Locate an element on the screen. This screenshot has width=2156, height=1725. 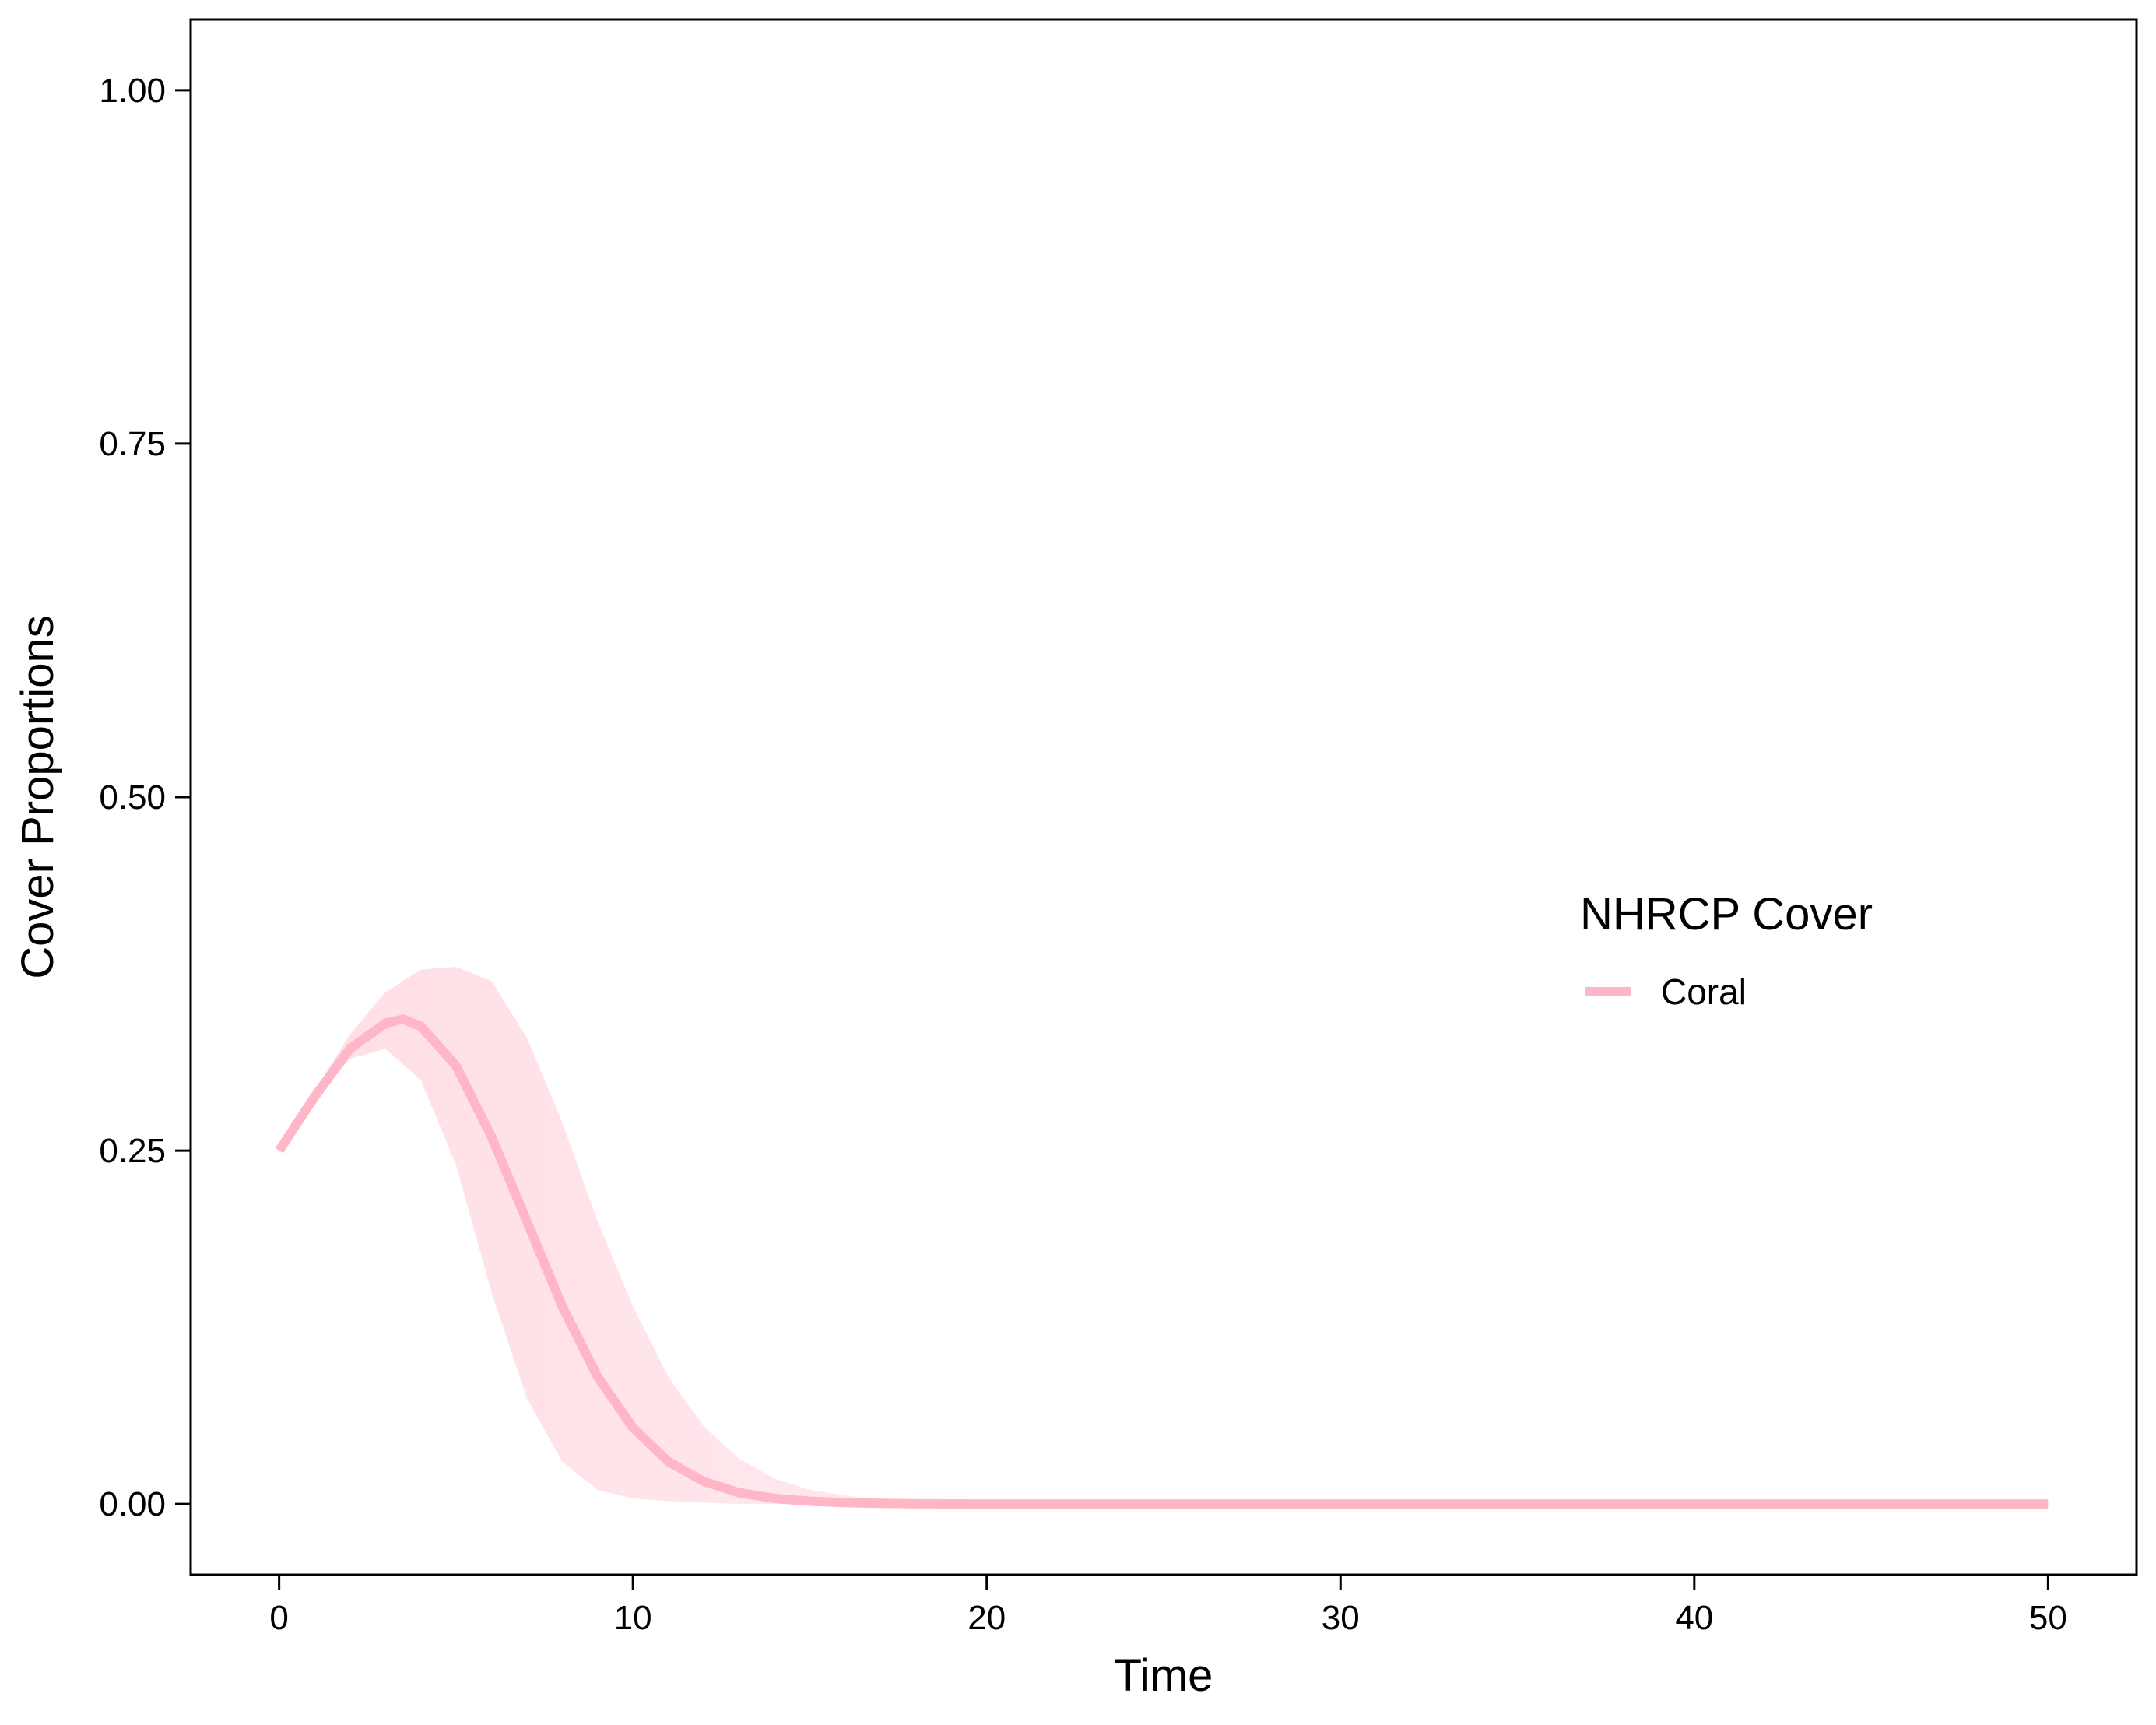
y-tick-label: 0.50 is located at coordinates (132, 797).